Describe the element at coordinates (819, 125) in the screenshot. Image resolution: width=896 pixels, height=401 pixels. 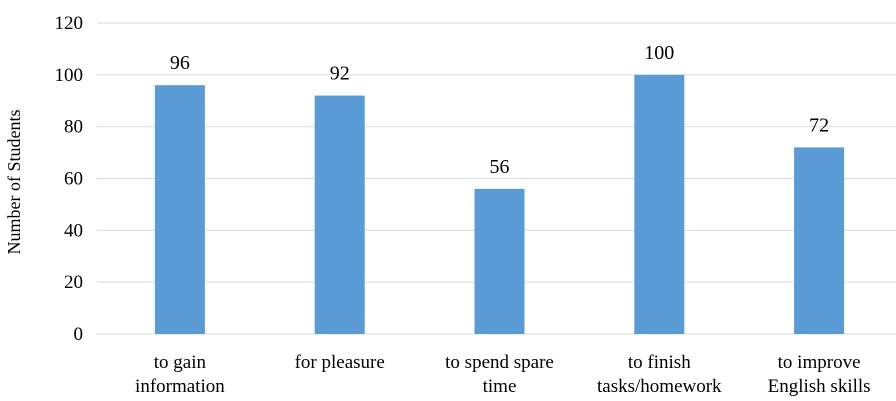
I see `data-label: 72` at that location.